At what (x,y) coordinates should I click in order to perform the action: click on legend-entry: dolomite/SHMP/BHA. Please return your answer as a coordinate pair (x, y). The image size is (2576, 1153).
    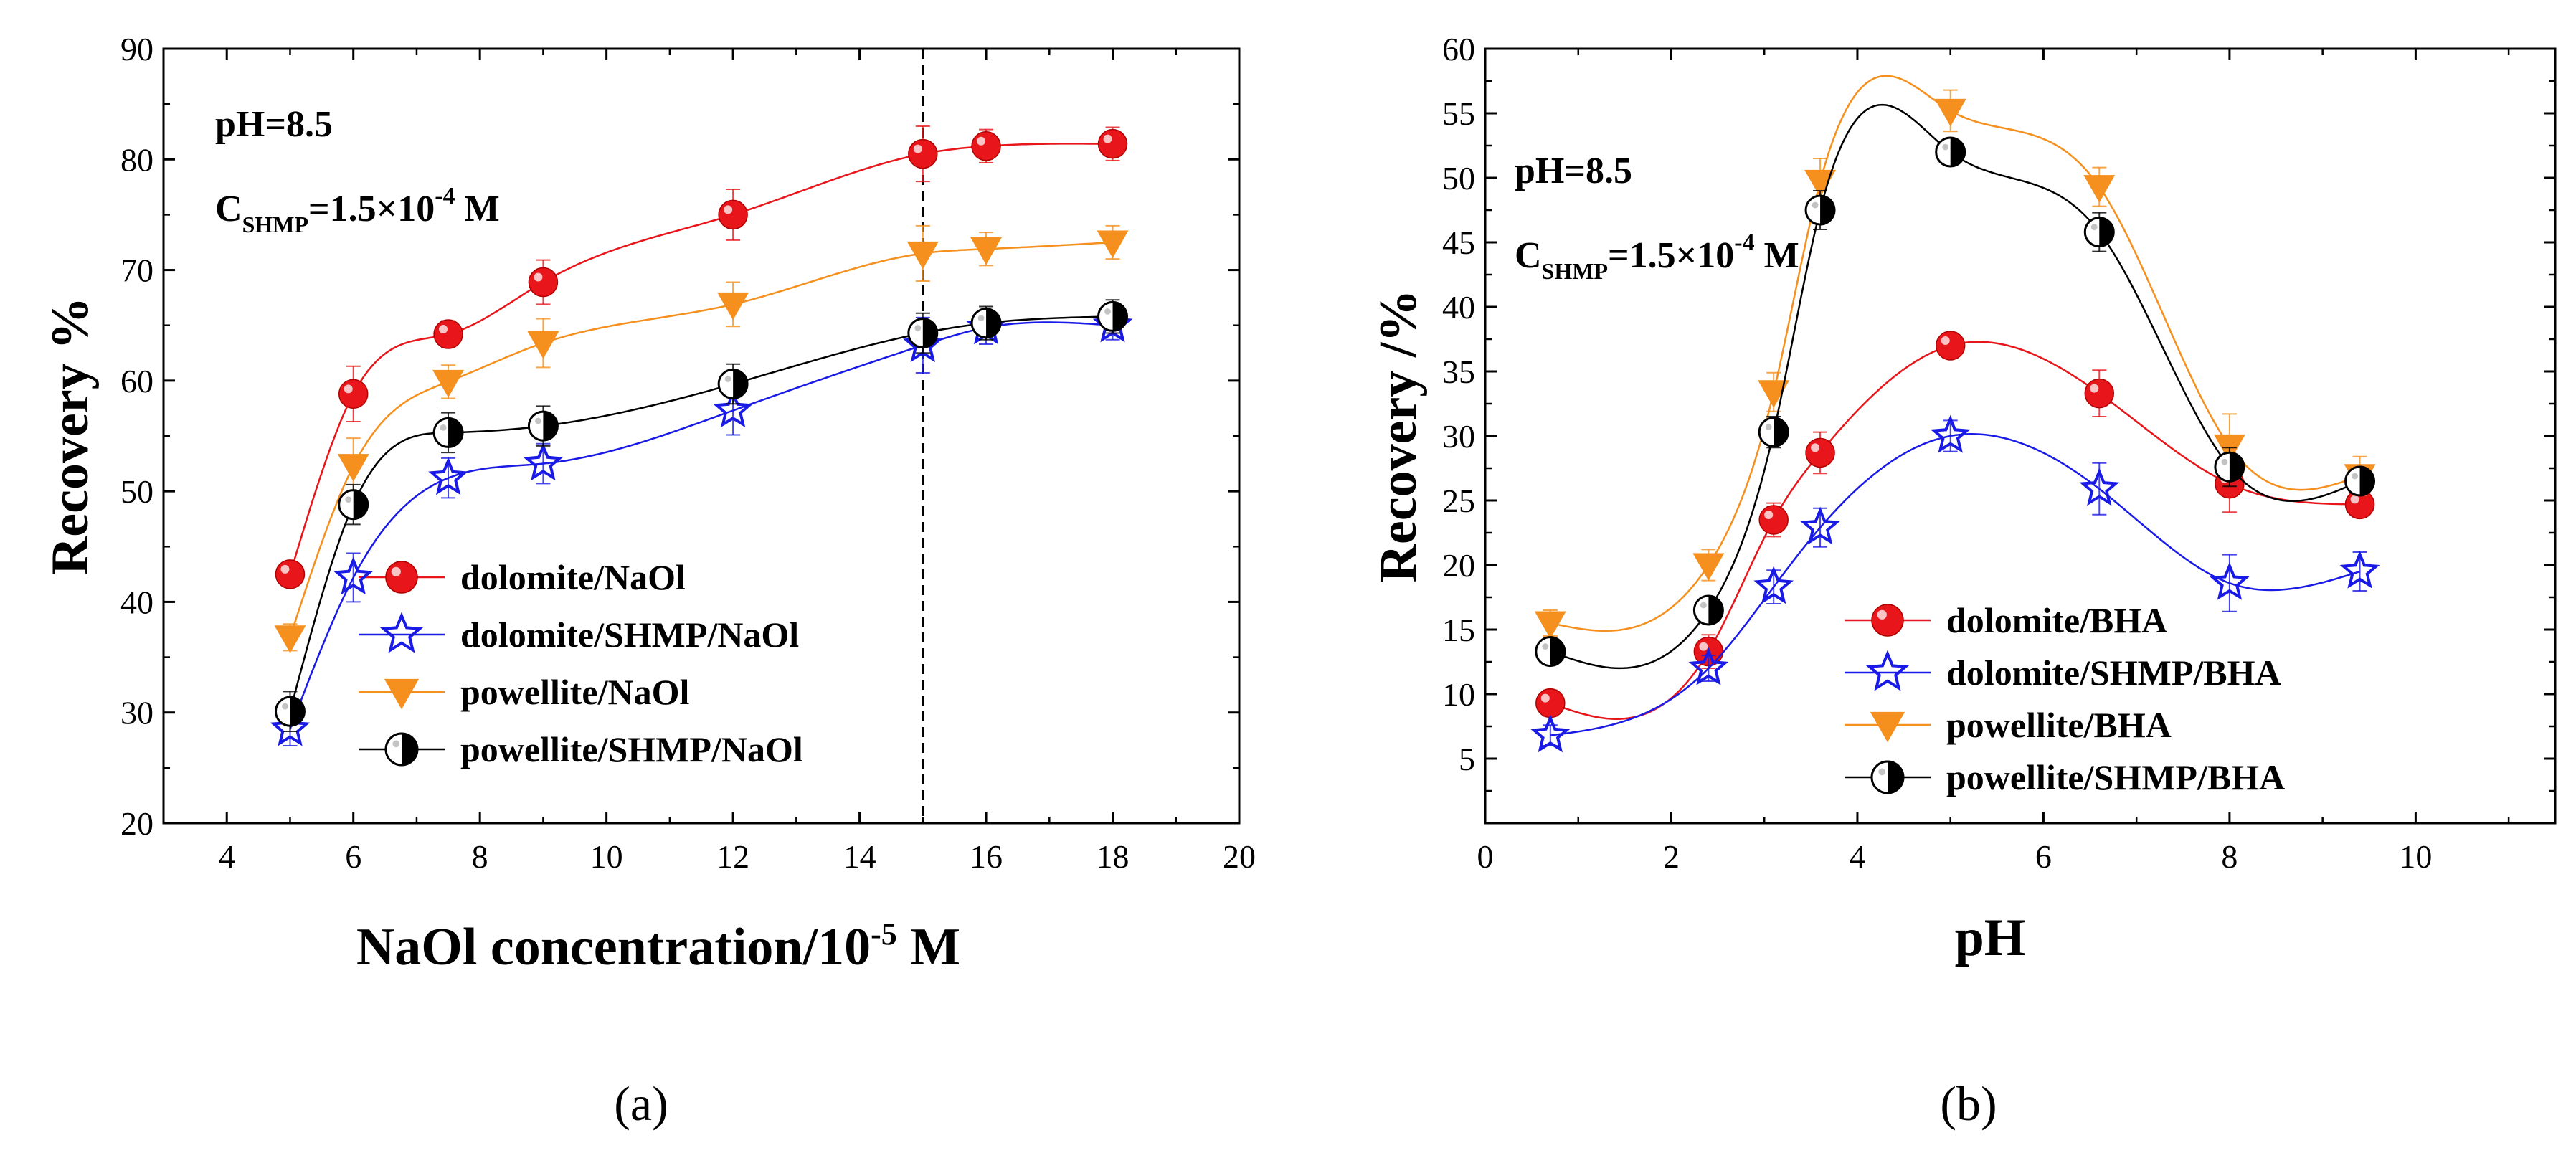
    Looking at the image, I should click on (2063, 671).